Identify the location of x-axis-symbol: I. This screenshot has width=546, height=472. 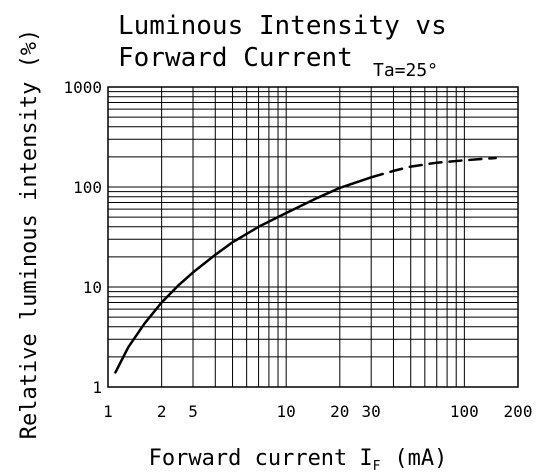
(365, 458).